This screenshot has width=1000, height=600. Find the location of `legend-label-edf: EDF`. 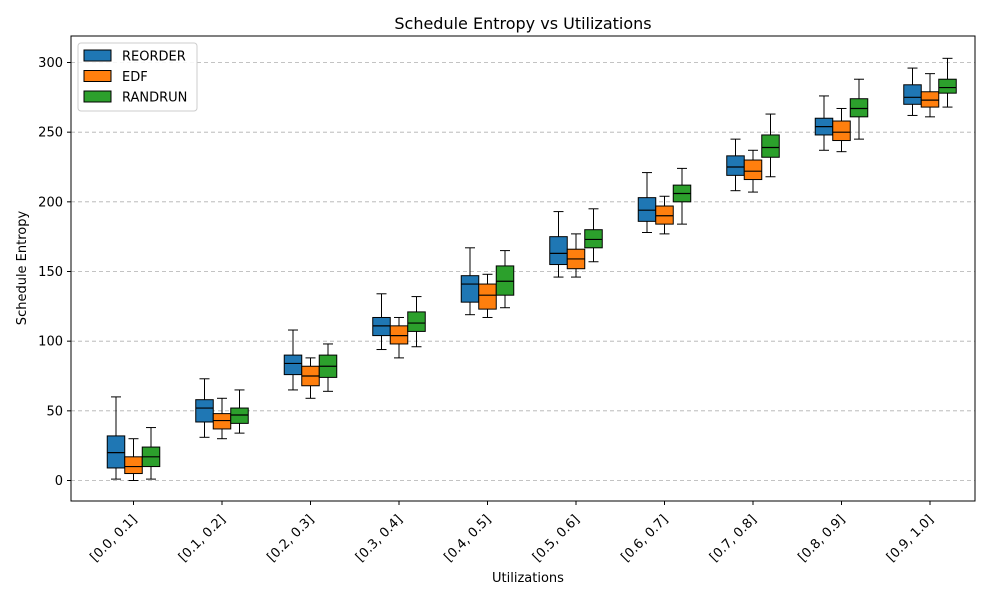

legend-label-edf: EDF is located at coordinates (135, 77).